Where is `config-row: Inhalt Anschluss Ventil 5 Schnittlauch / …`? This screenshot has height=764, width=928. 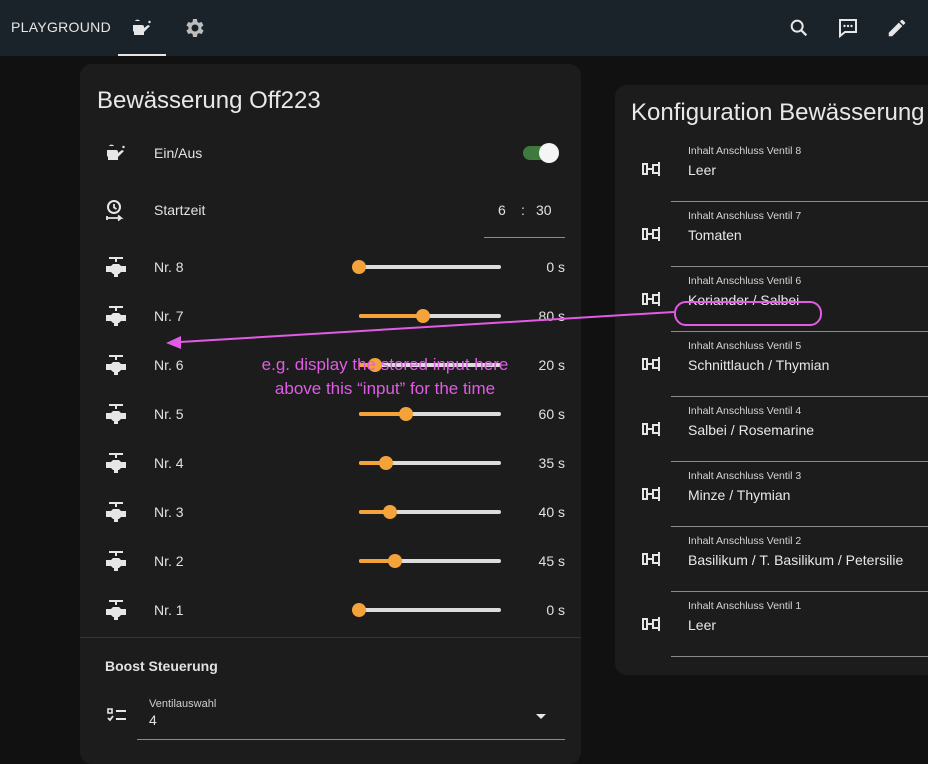
config-row: Inhalt Anschluss Ventil 5 Schnittlauch / … is located at coordinates (771, 364).